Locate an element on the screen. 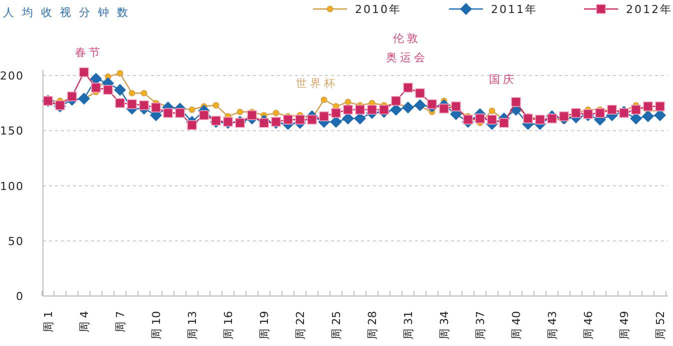 This screenshot has width=673, height=346. annotation: 国庆 is located at coordinates (503, 79).